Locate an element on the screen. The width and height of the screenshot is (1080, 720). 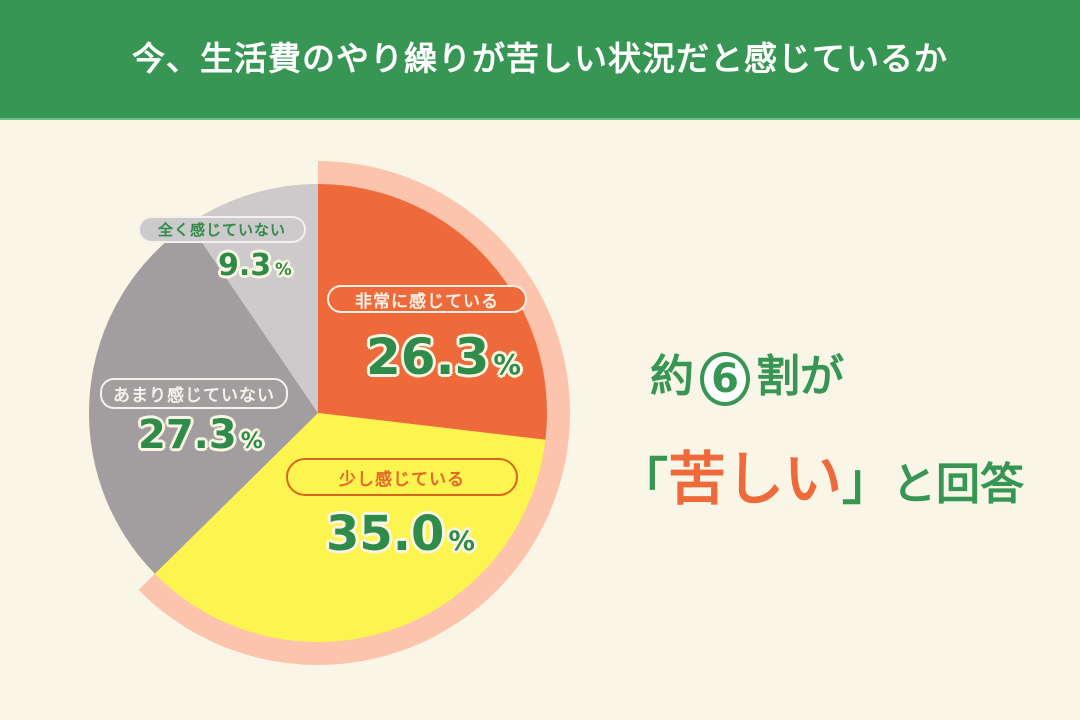
header-divider is located at coordinates (540, 119).